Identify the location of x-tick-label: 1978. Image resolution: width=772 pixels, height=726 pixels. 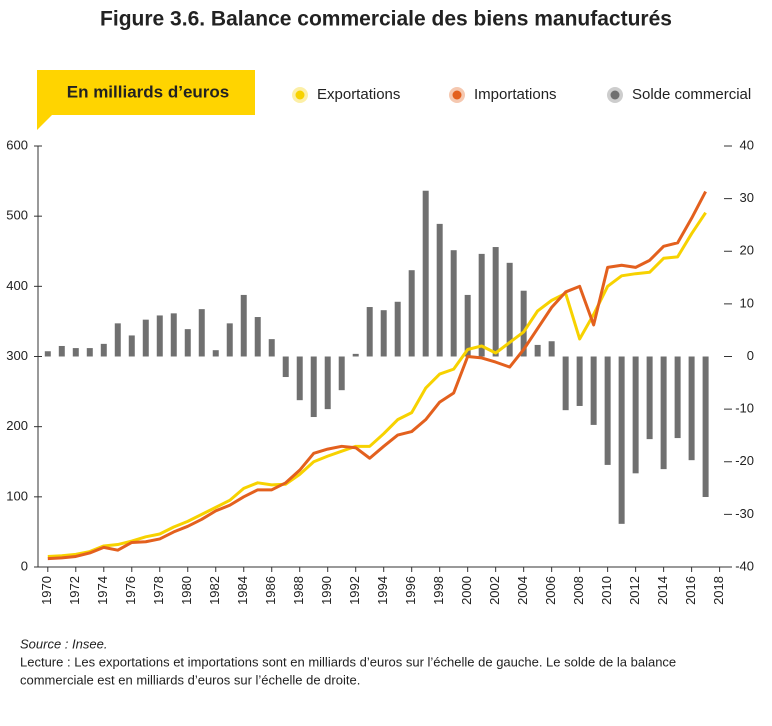
(158, 590).